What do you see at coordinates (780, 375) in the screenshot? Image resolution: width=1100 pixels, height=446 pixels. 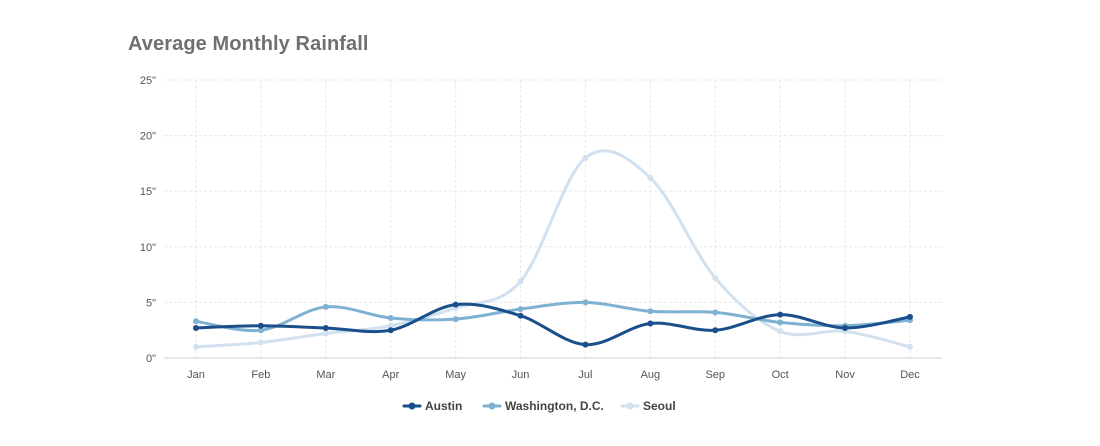 I see `x-tick-label: Oct` at bounding box center [780, 375].